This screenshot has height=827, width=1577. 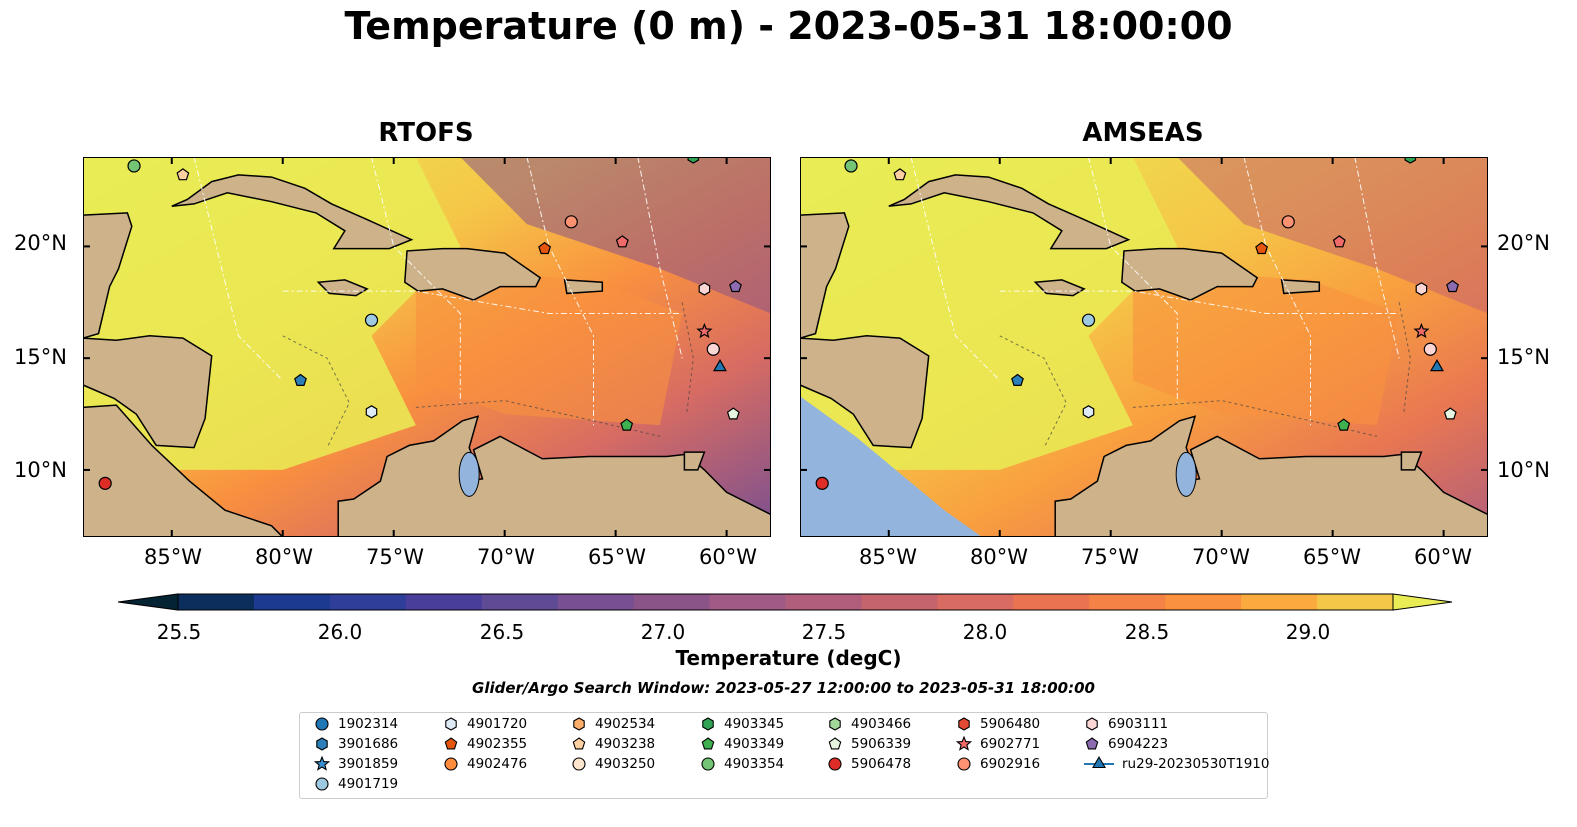 I want to click on legend-item: 4903238, so click(x=613, y=744).